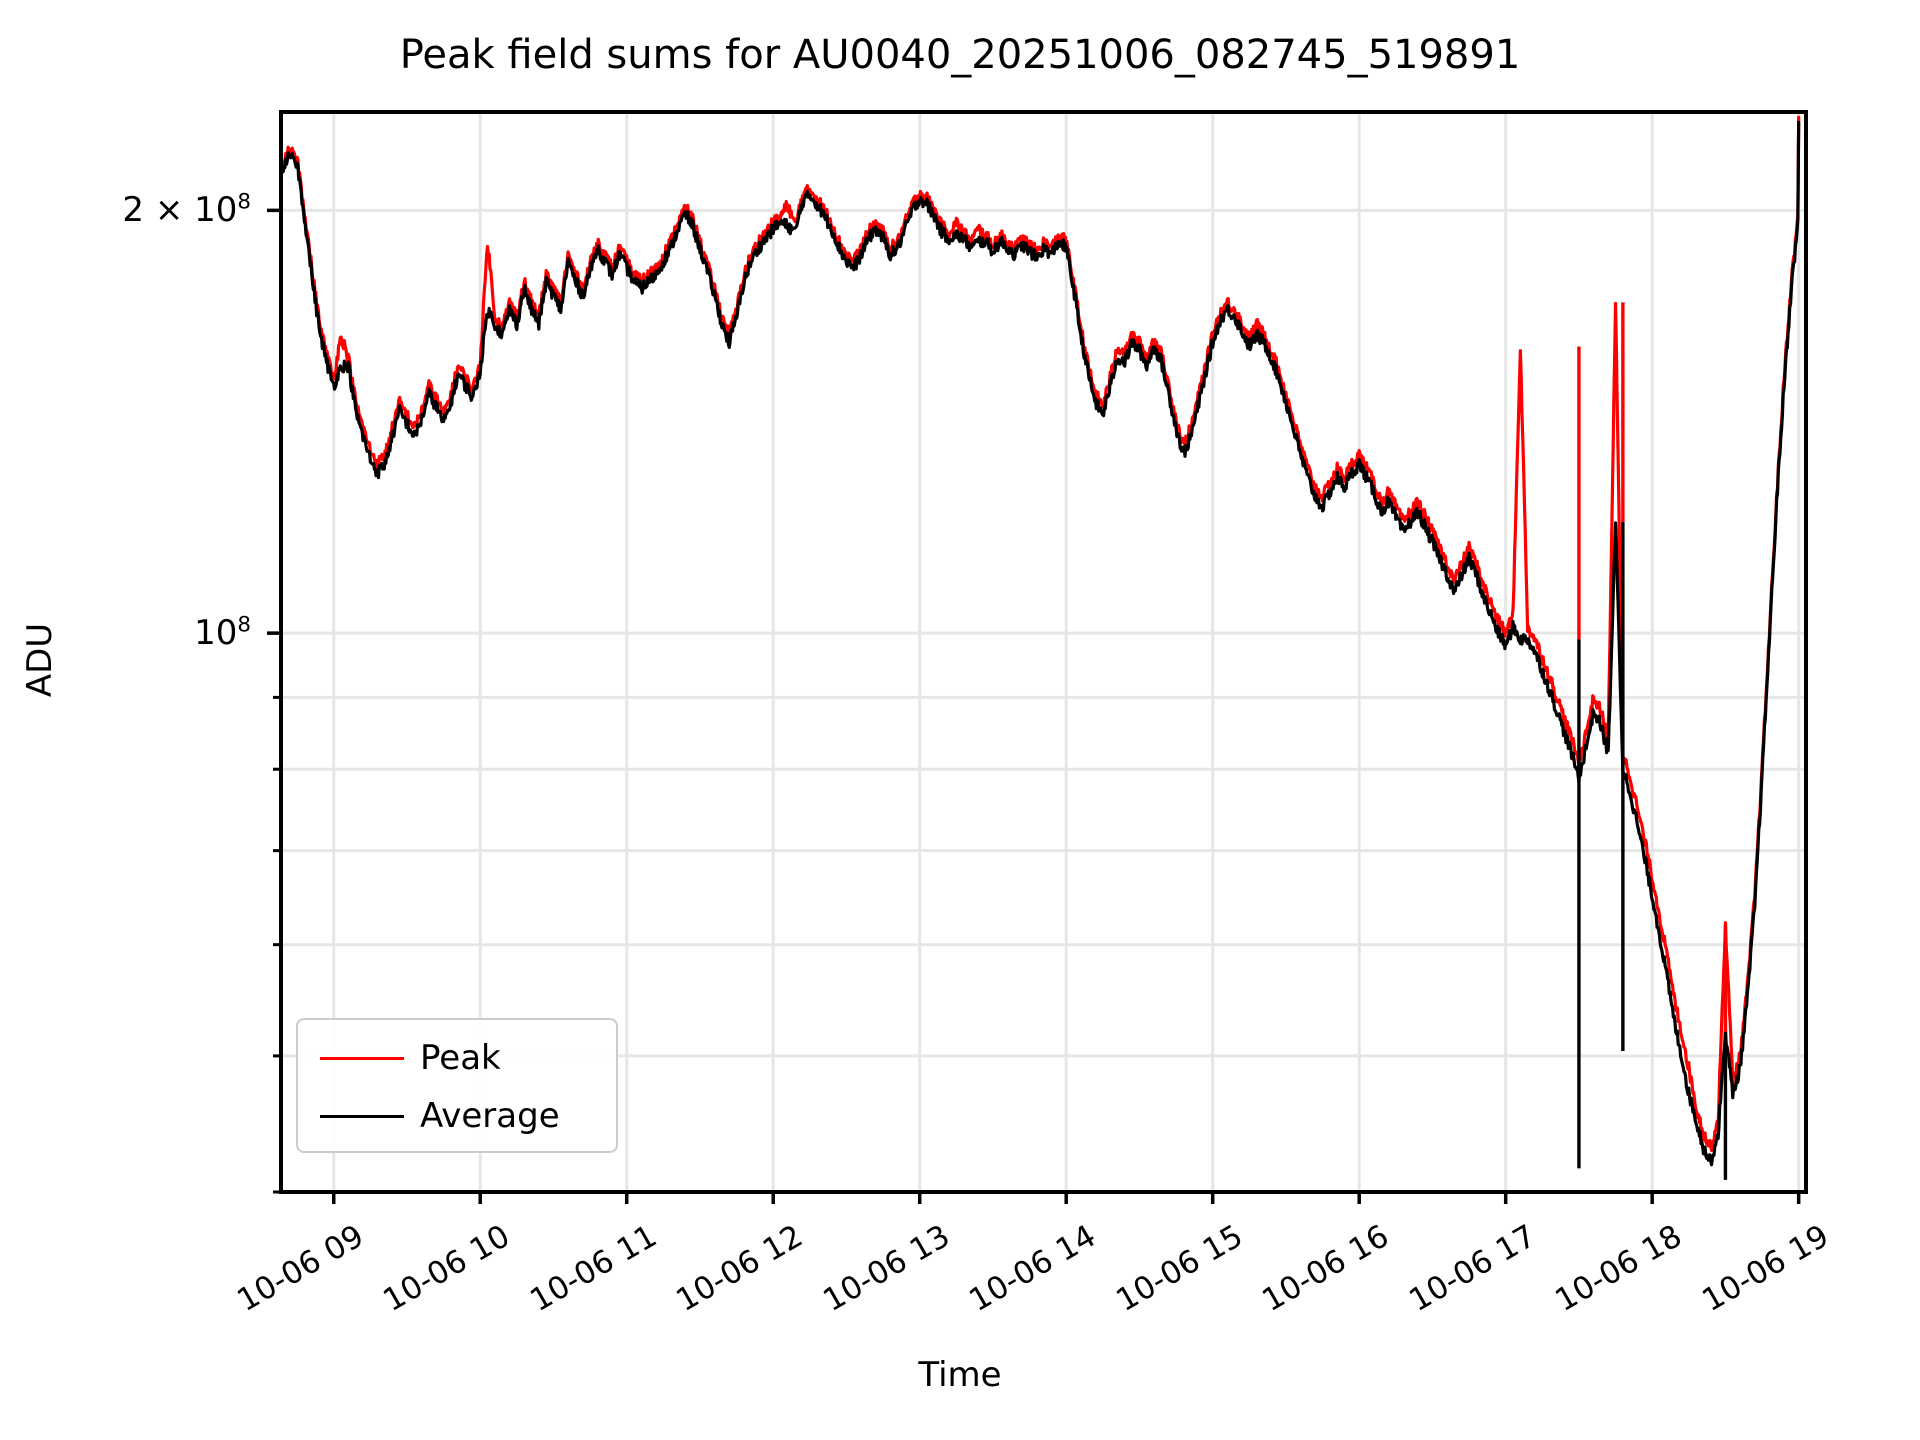 The width and height of the screenshot is (1920, 1440). I want to click on y-tick-mantissa: 2 × 10, so click(180, 210).